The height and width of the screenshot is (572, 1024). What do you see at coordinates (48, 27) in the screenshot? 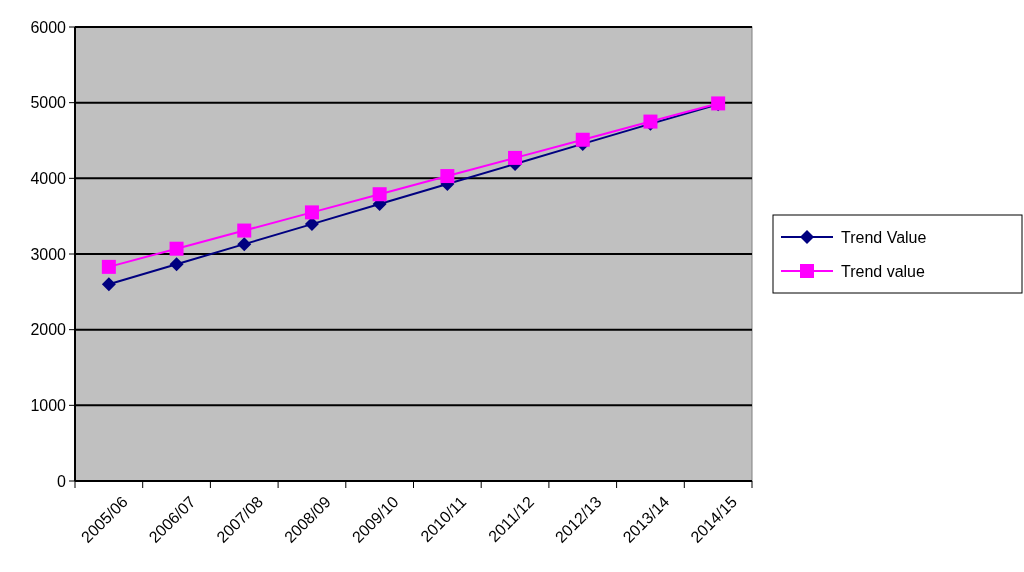
I see `y-tick-label: 6000` at bounding box center [48, 27].